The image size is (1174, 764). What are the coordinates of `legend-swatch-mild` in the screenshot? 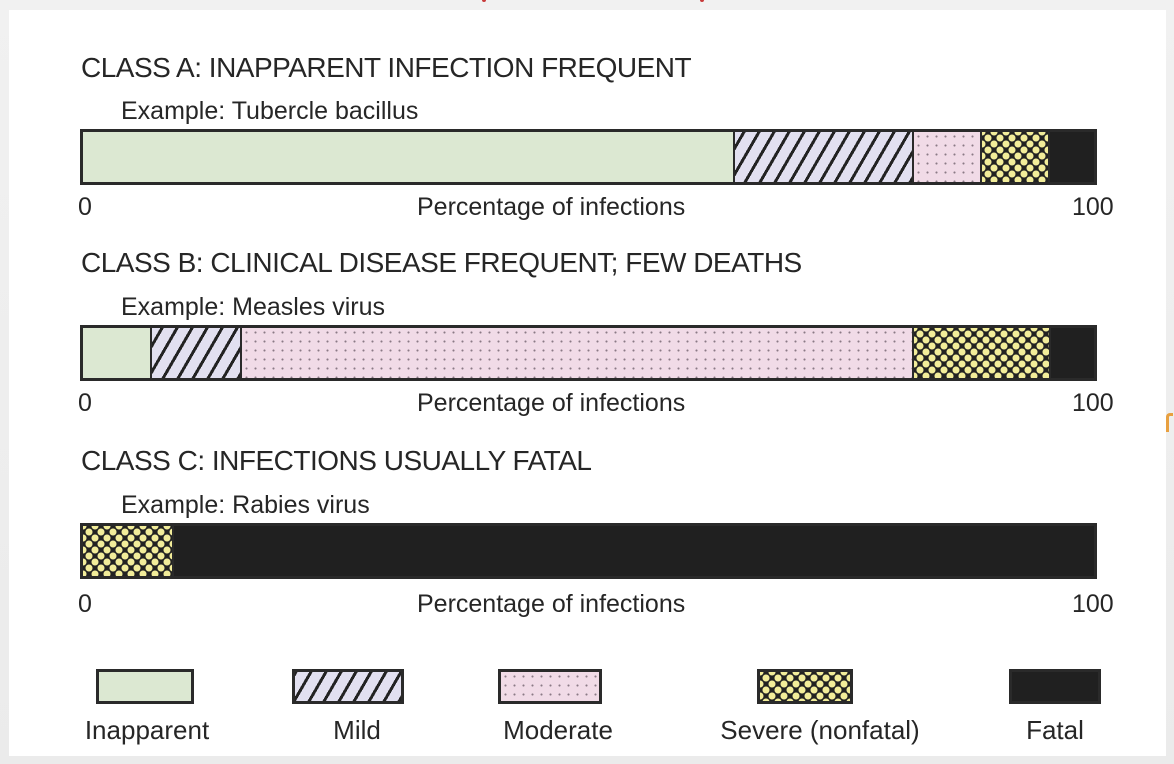 It's located at (348, 686).